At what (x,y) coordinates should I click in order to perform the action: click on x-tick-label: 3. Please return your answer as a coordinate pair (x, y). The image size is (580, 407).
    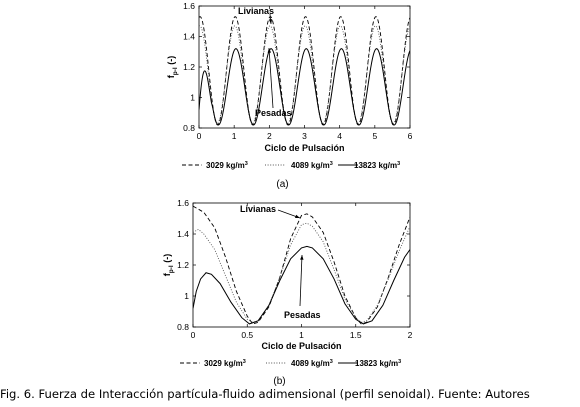
    Looking at the image, I should click on (304, 136).